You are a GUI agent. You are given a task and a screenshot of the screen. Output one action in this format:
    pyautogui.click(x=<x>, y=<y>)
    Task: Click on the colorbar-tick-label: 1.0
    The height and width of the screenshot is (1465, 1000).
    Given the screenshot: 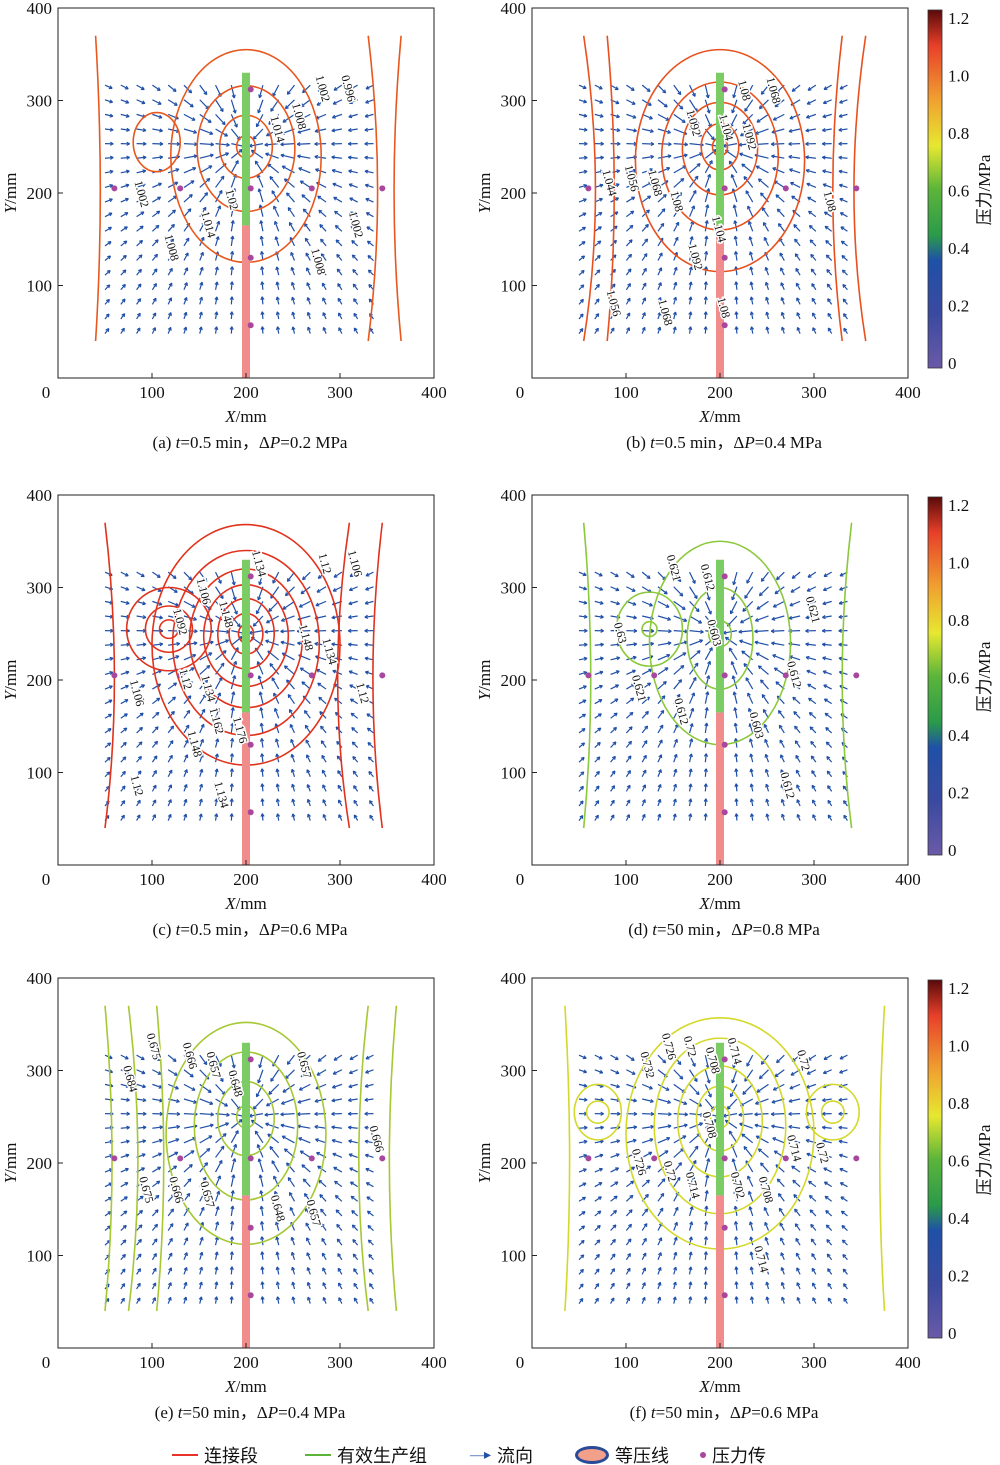 What is the action you would take?
    pyautogui.click(x=958, y=76)
    